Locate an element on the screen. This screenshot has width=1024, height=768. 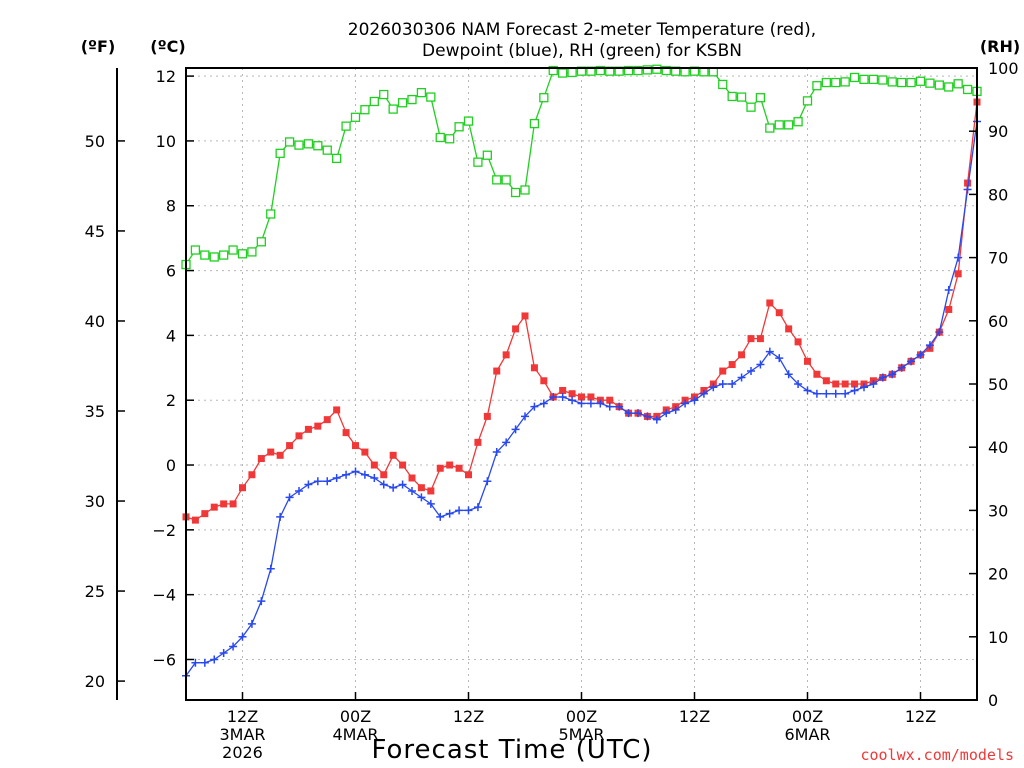
rh-tick-label: 50 is located at coordinates (998, 384).